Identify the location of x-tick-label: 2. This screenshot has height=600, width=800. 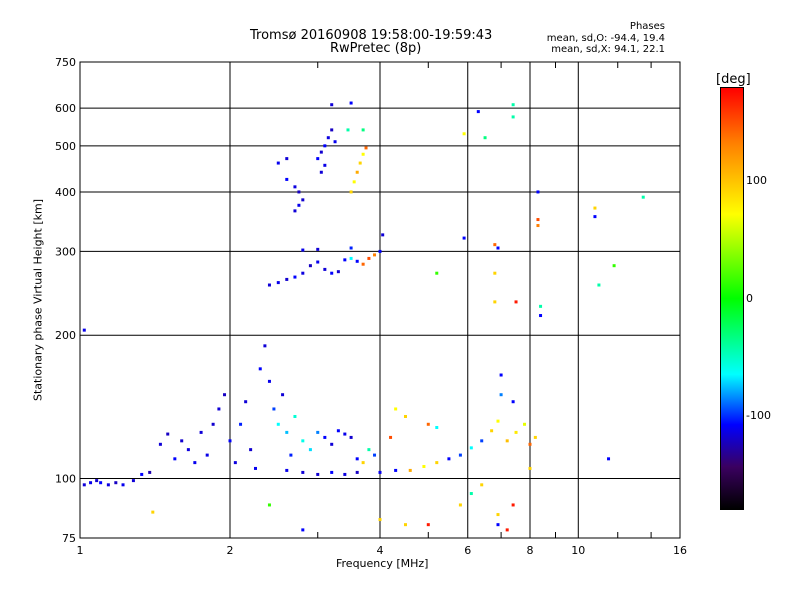
(230, 550).